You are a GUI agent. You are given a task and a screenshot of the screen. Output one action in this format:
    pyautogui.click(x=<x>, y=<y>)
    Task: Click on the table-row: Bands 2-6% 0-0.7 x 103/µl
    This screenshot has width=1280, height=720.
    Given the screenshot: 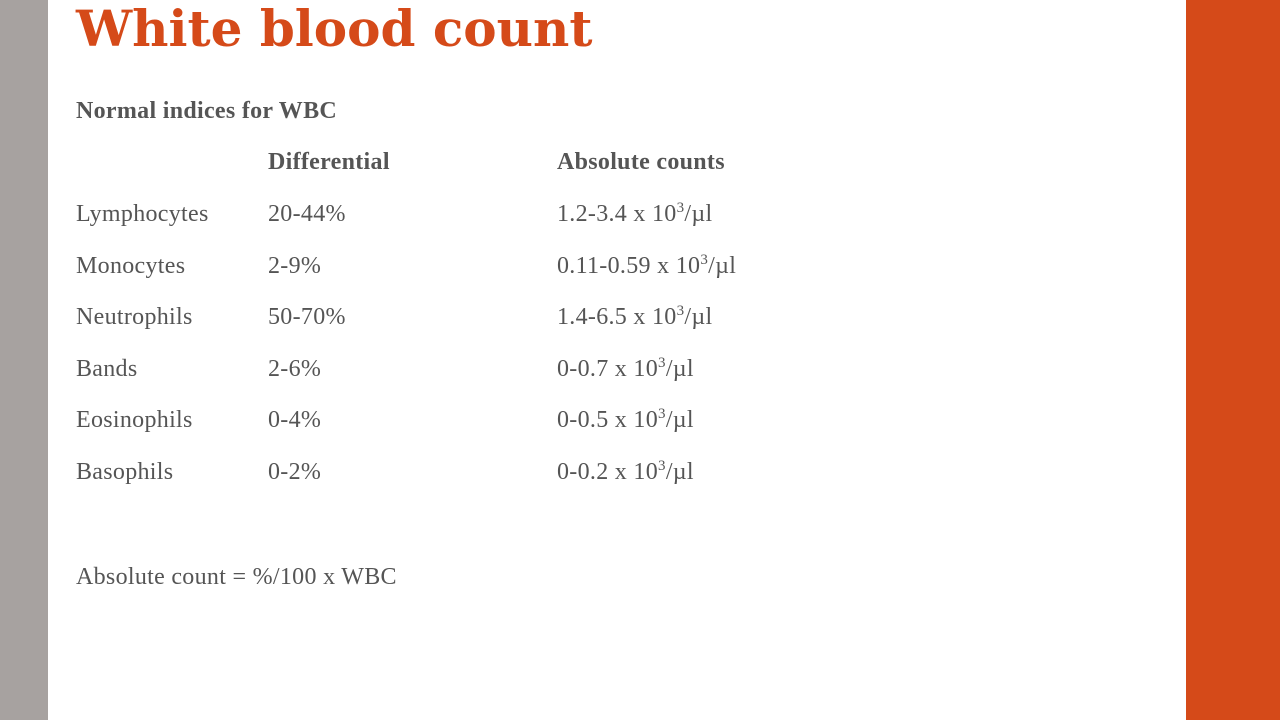 What is the action you would take?
    pyautogui.click(x=476, y=369)
    